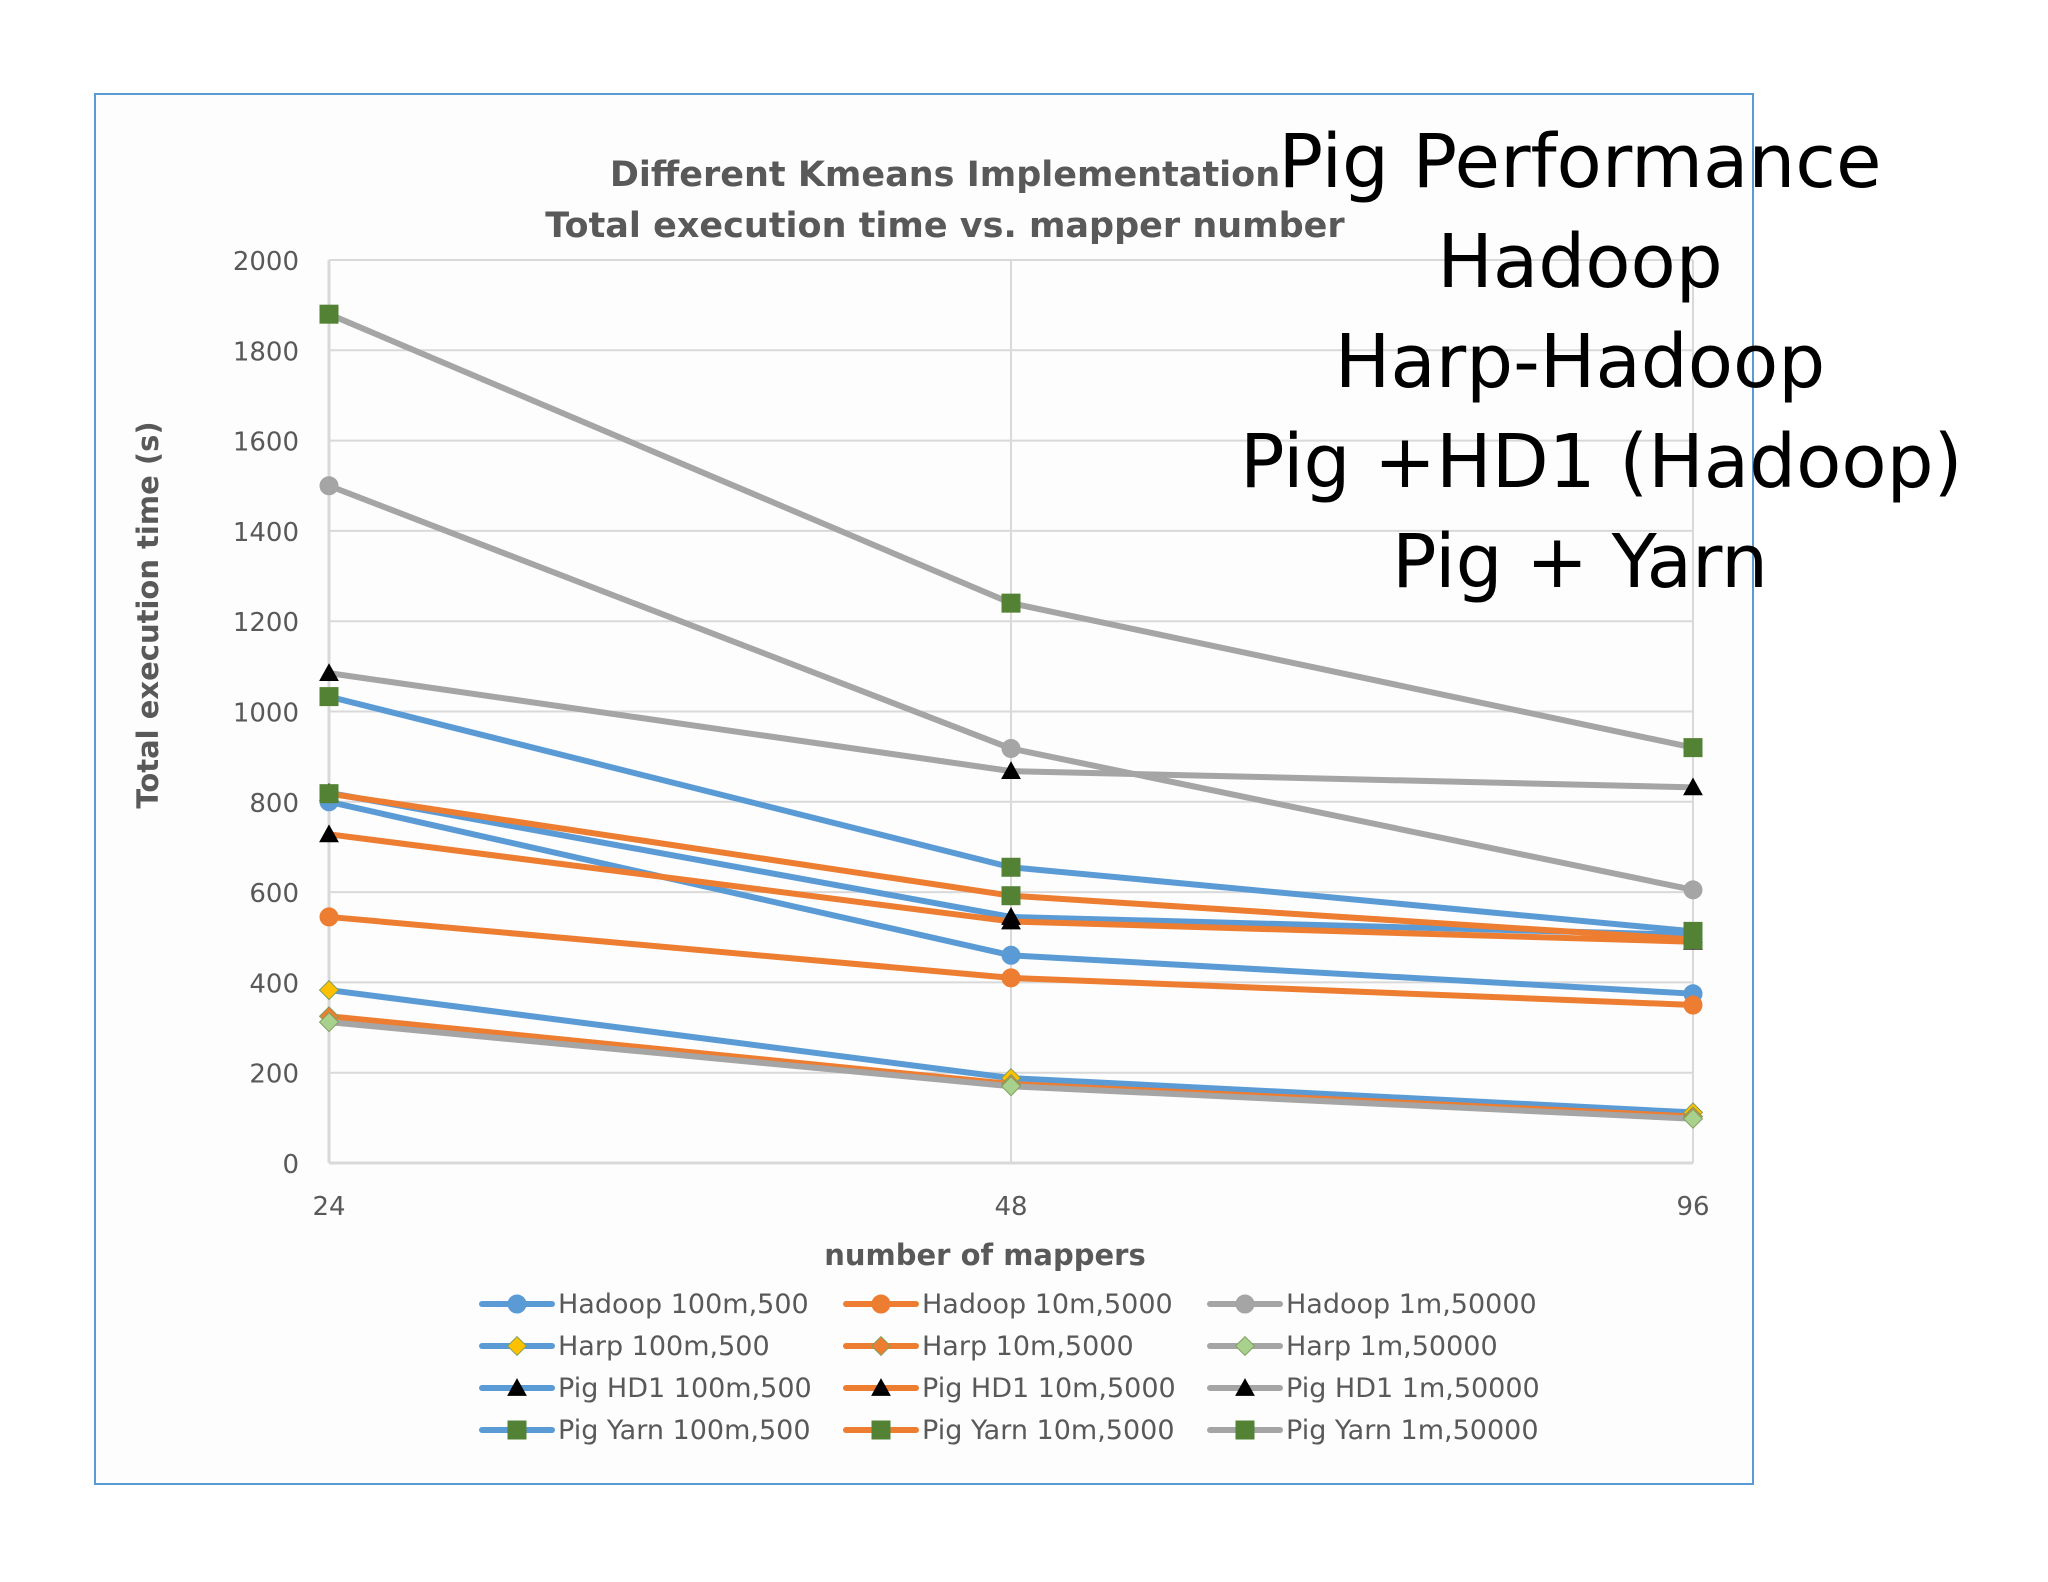 The height and width of the screenshot is (1582, 2048). What do you see at coordinates (148, 614) in the screenshot?
I see `y-axis-label: Total execution time (s)` at bounding box center [148, 614].